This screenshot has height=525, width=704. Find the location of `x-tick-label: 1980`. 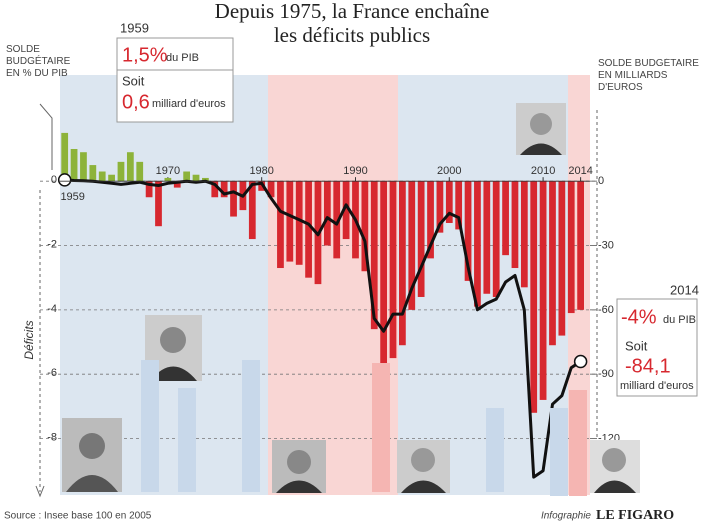

x-tick-label: 1980 is located at coordinates (261, 171).